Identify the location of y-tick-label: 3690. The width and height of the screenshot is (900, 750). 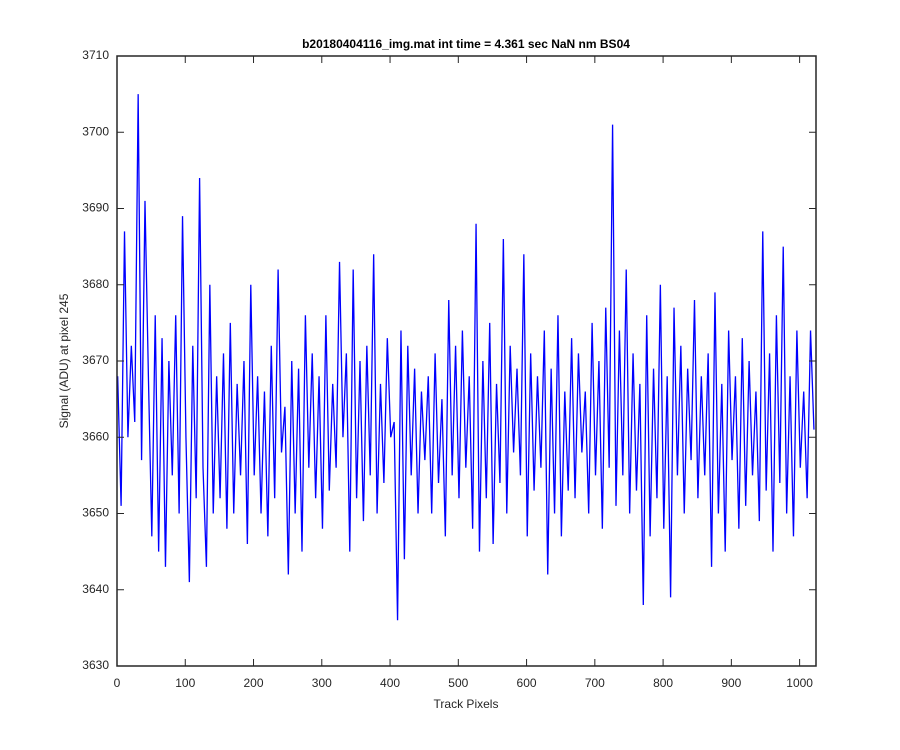
(95, 208).